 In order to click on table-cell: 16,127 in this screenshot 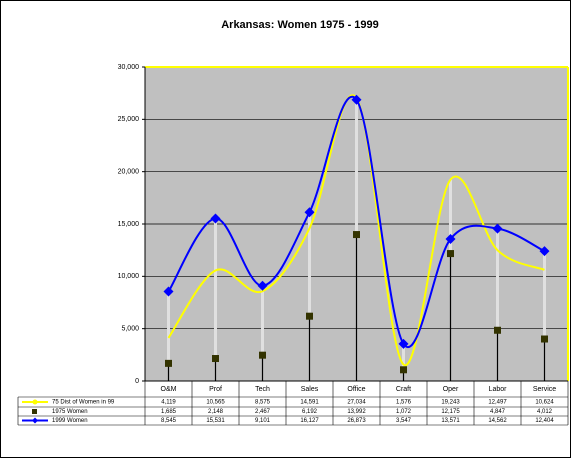, I will do `click(309, 421)`.